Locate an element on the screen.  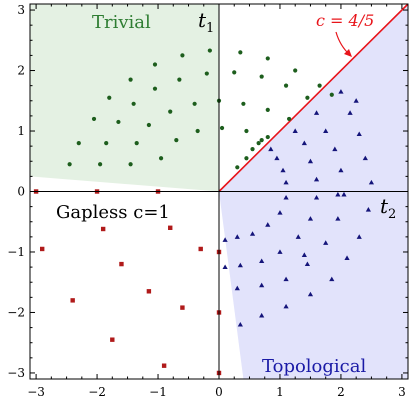
gapless-label: Gapless c=1 is located at coordinates (113, 212).